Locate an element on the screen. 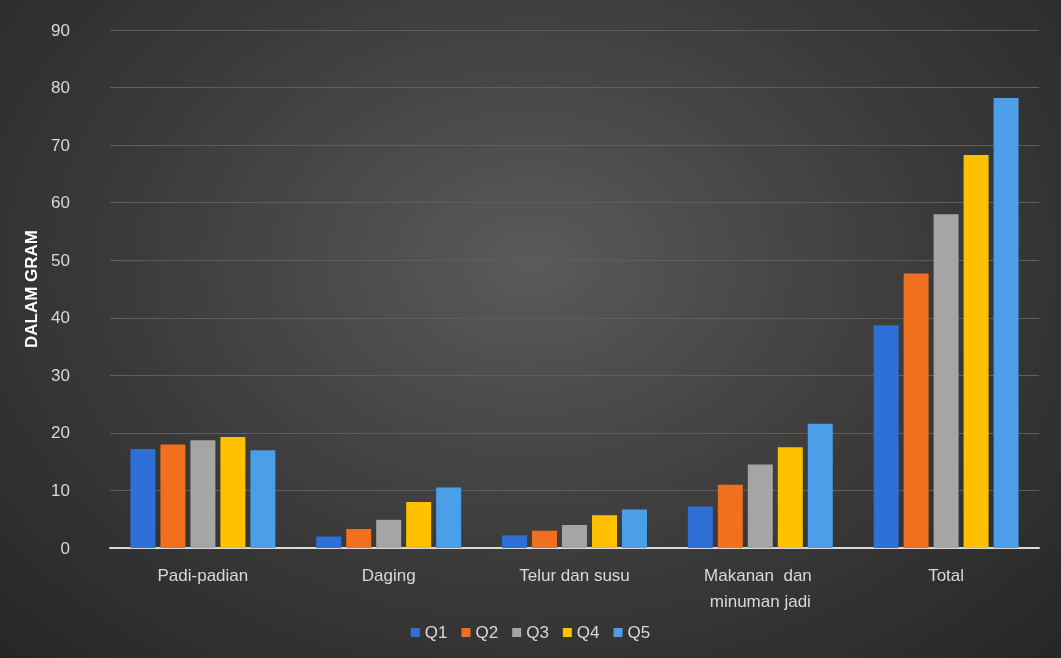 The height and width of the screenshot is (658, 1061). x-tick-label: Telur dan susu is located at coordinates (574, 575).